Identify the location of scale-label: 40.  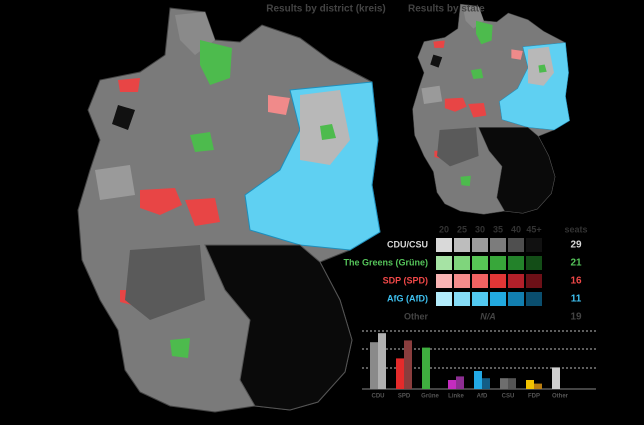
(516, 229).